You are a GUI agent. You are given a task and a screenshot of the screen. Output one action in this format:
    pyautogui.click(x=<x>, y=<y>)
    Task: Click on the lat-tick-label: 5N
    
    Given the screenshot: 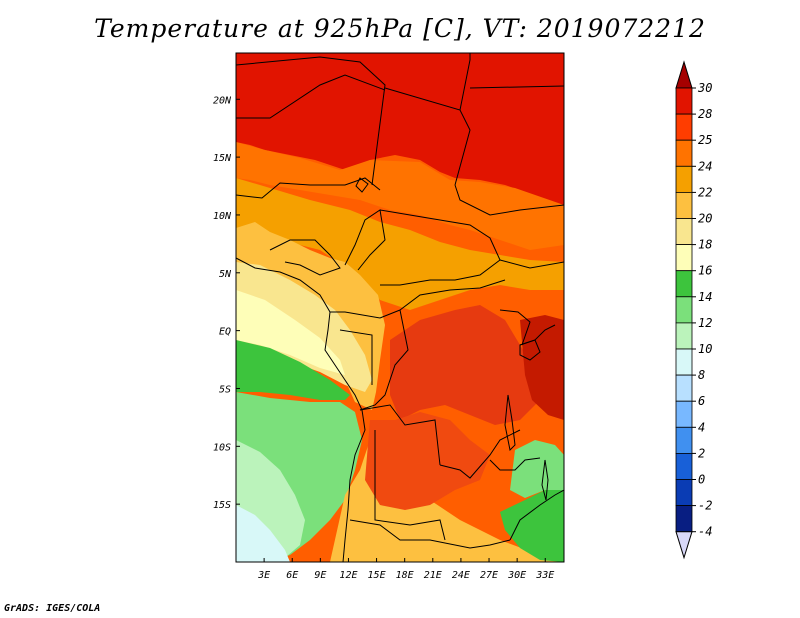 What is the action you would take?
    pyautogui.click(x=225, y=274)
    